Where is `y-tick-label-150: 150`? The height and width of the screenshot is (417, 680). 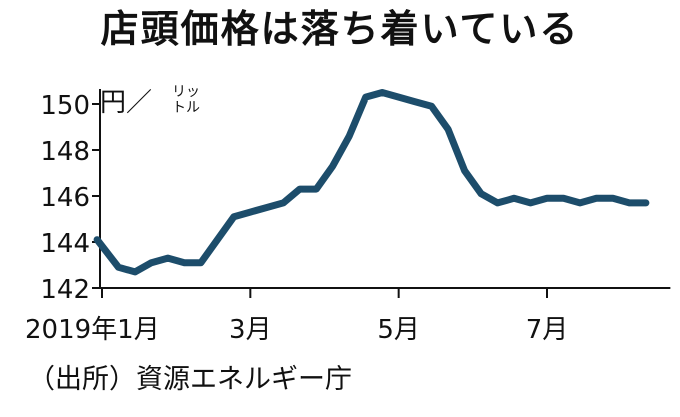 y-tick-label-150: 150 is located at coordinates (65, 106).